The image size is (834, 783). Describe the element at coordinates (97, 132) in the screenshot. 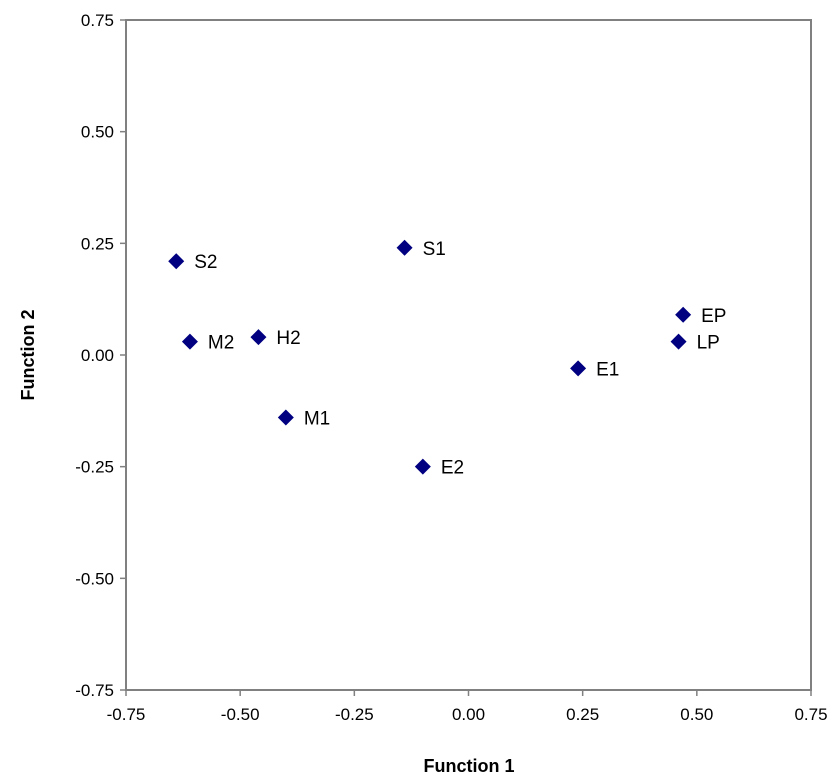

I see `y-tick-label: 0.50` at that location.